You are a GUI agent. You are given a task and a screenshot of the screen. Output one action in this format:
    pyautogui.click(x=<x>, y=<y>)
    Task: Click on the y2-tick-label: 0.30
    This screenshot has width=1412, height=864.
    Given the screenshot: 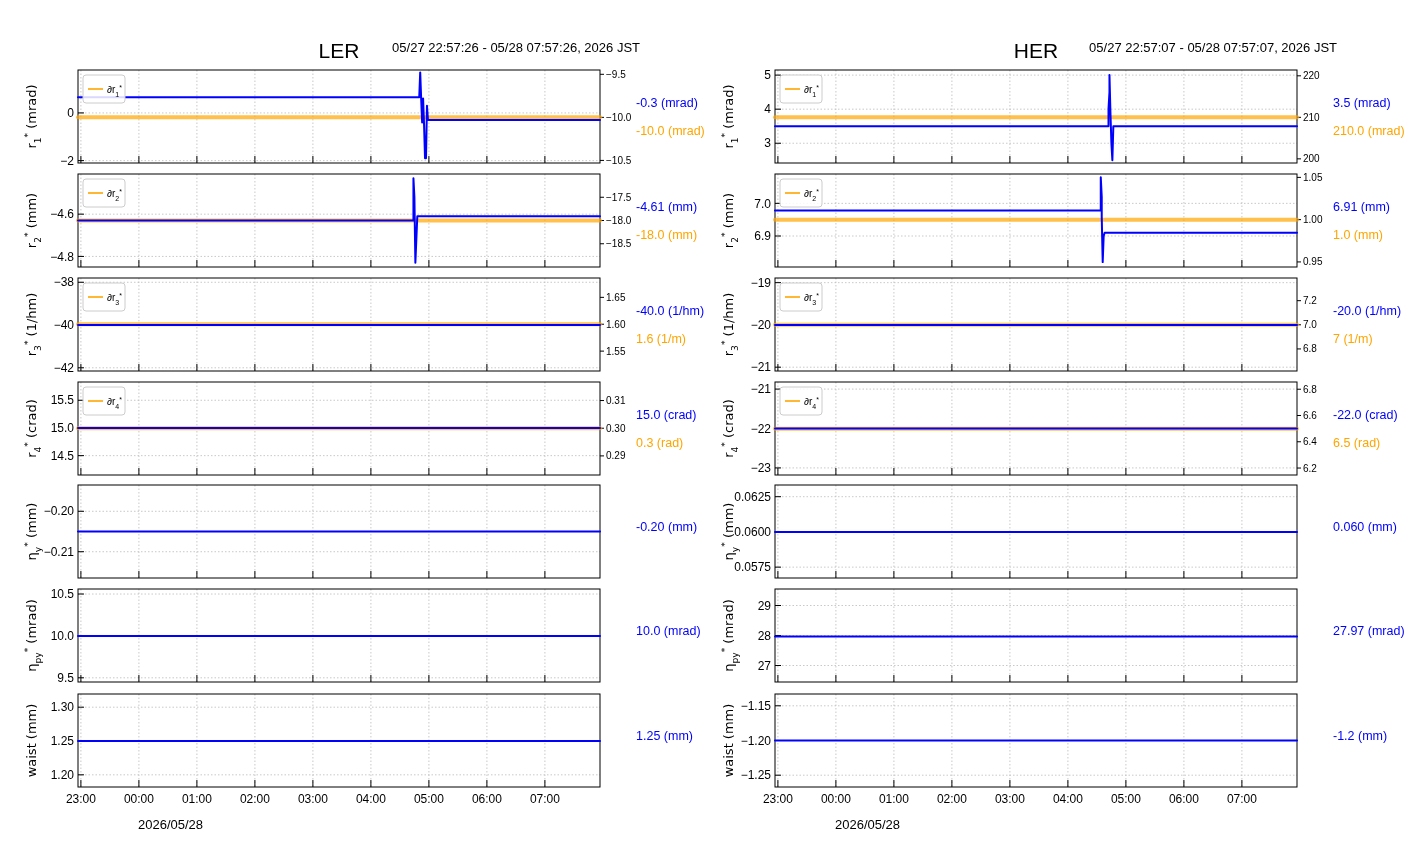 What is the action you would take?
    pyautogui.click(x=616, y=428)
    